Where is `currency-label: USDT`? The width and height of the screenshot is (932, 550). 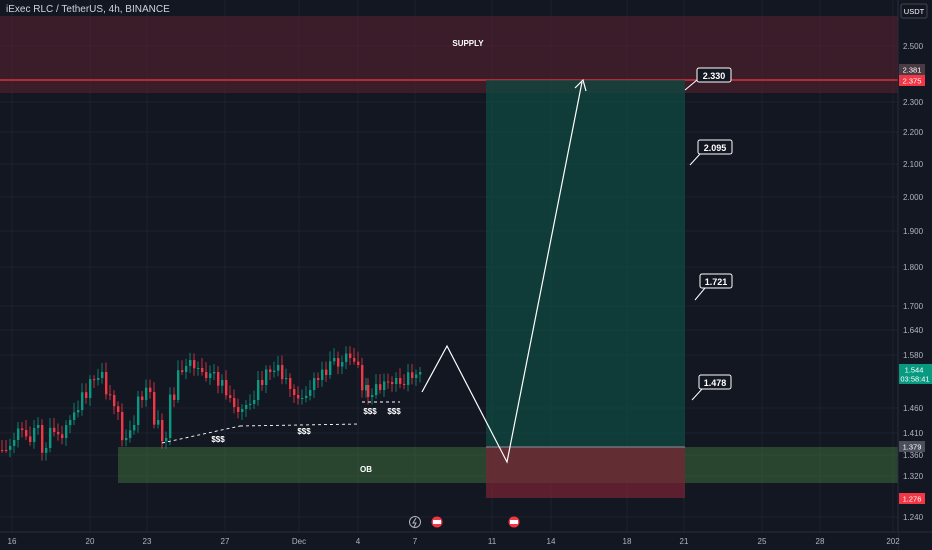 currency-label: USDT is located at coordinates (914, 11).